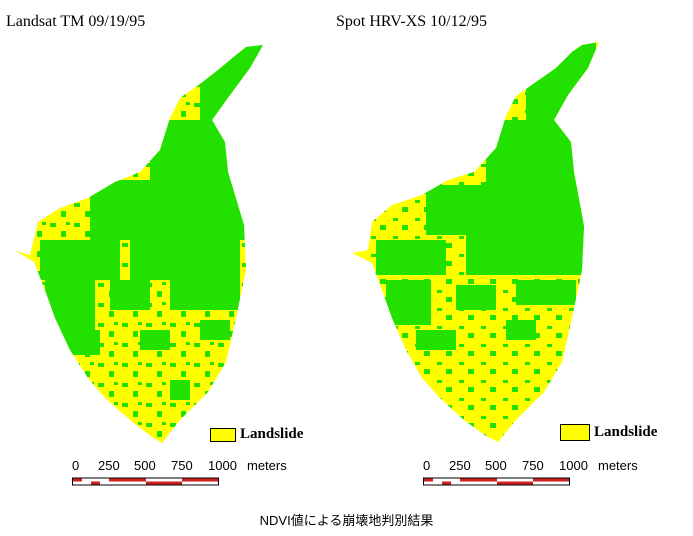  What do you see at coordinates (76, 21) in the screenshot?
I see `map-title-landsat: Landsat TM 09/19/95` at bounding box center [76, 21].